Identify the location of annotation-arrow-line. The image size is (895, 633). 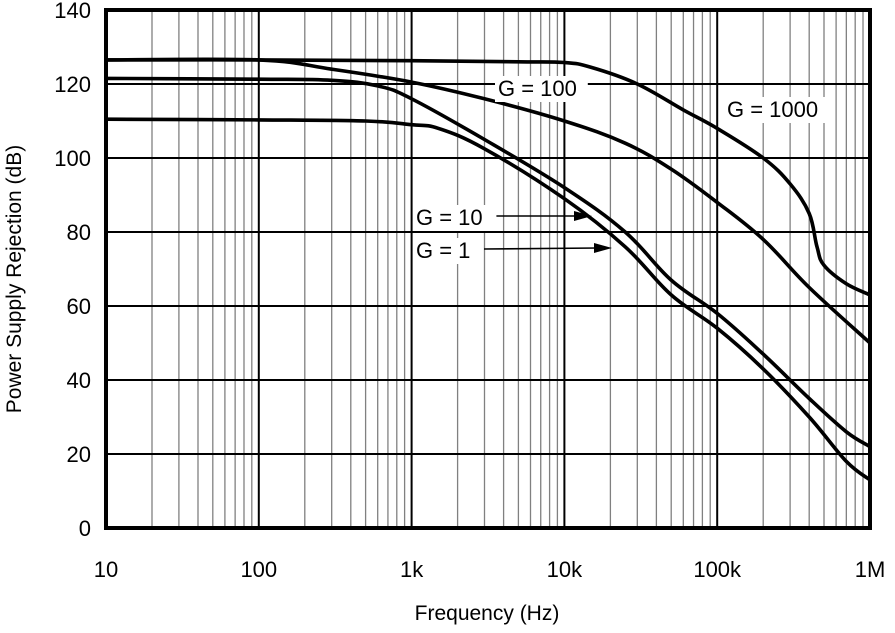
(541, 248).